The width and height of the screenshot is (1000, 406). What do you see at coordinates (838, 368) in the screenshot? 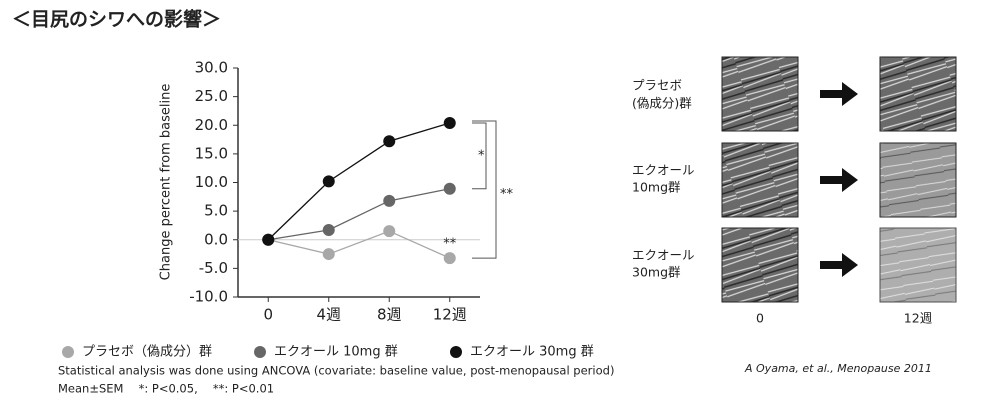
I see `citation: A Oyama, et al., Menopause 2011` at bounding box center [838, 368].